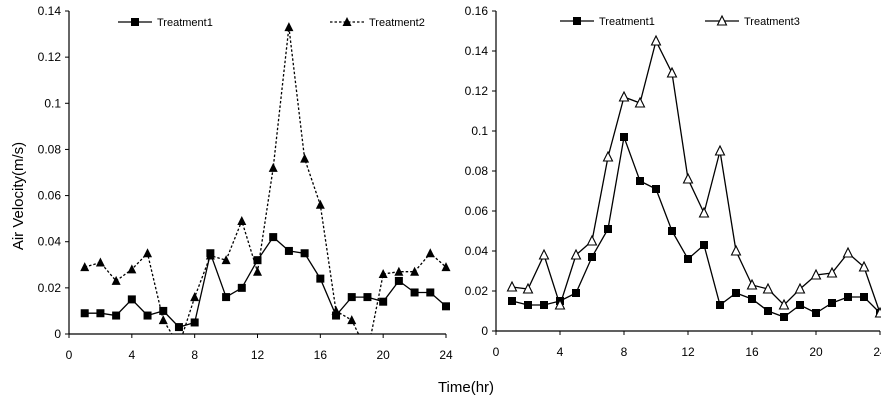 The image size is (881, 400). What do you see at coordinates (560, 352) in the screenshot?
I see `x-tick-label: 4` at bounding box center [560, 352].